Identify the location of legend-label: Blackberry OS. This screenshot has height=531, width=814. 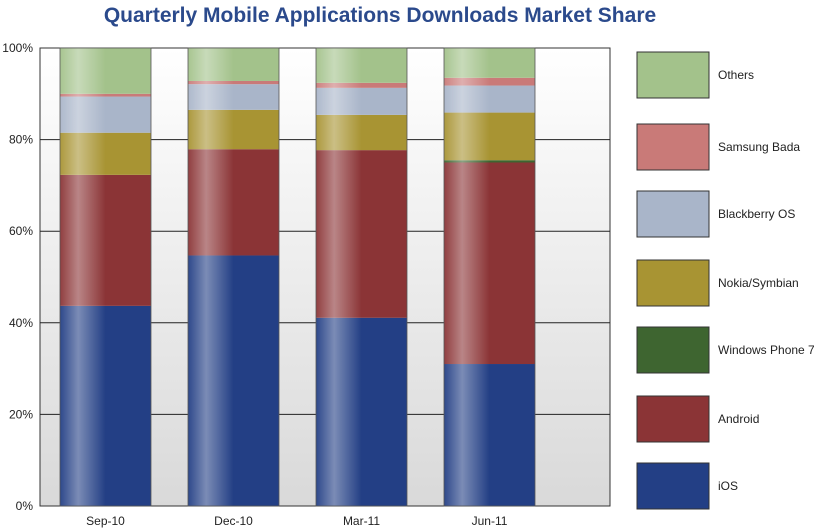
(756, 214).